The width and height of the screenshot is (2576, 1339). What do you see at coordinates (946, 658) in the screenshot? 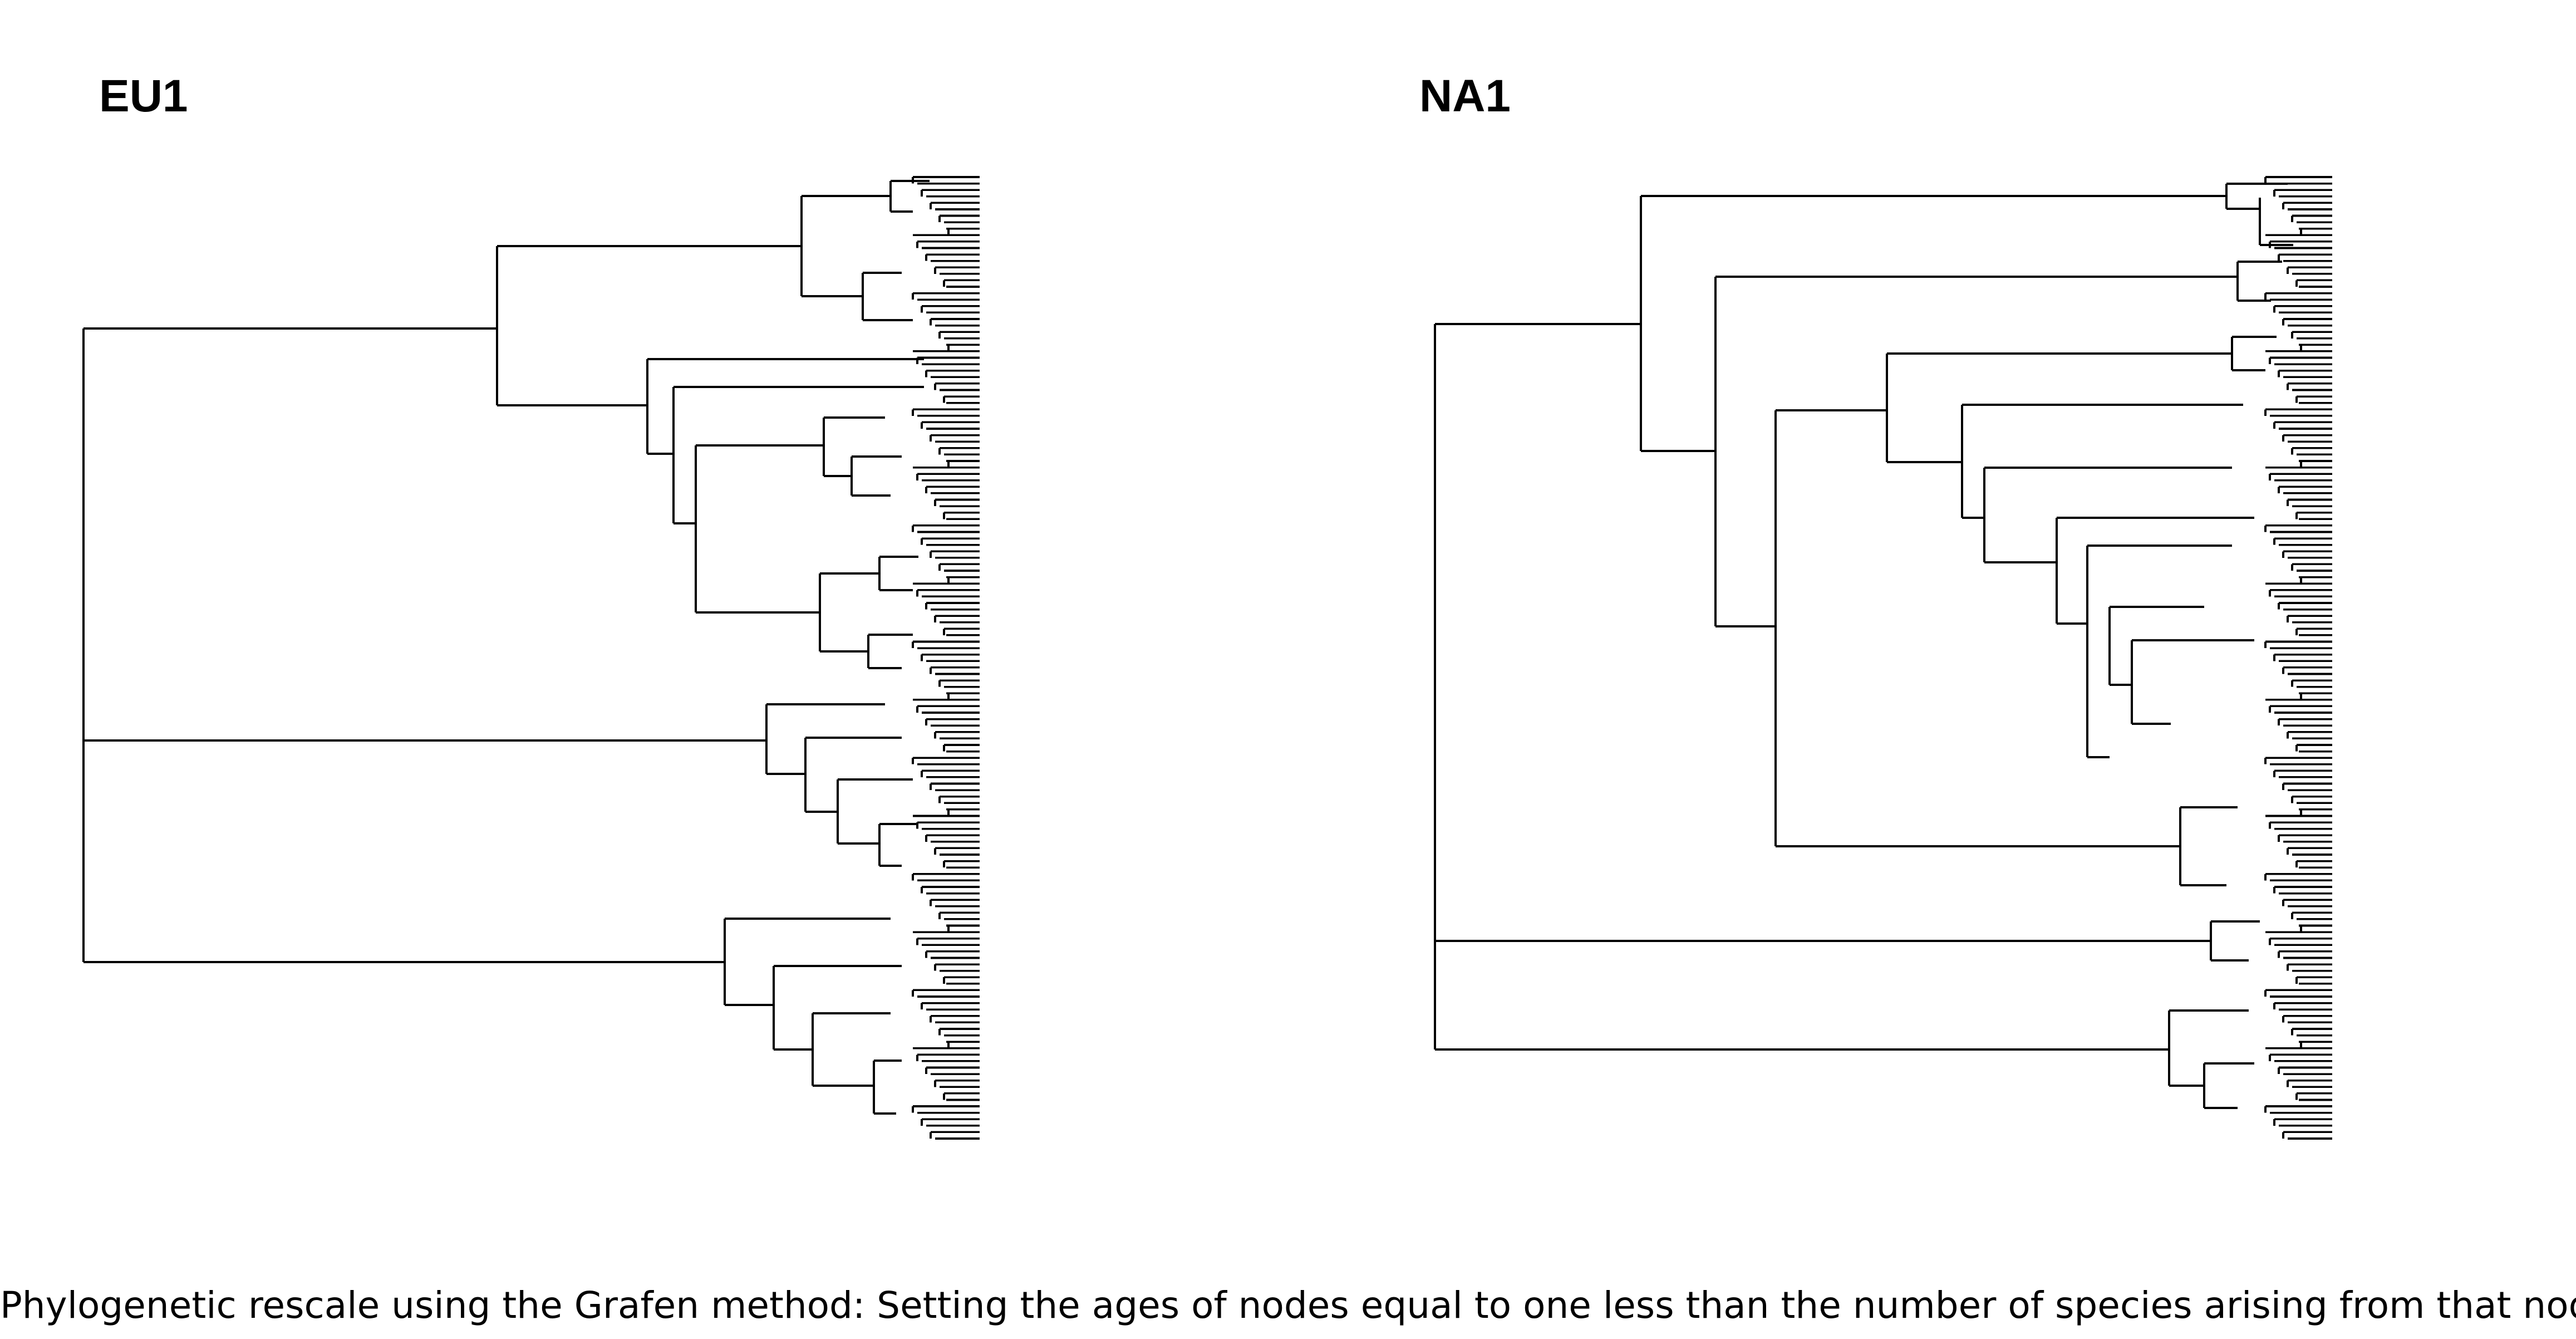
I see `tree-eu1-tips` at bounding box center [946, 658].